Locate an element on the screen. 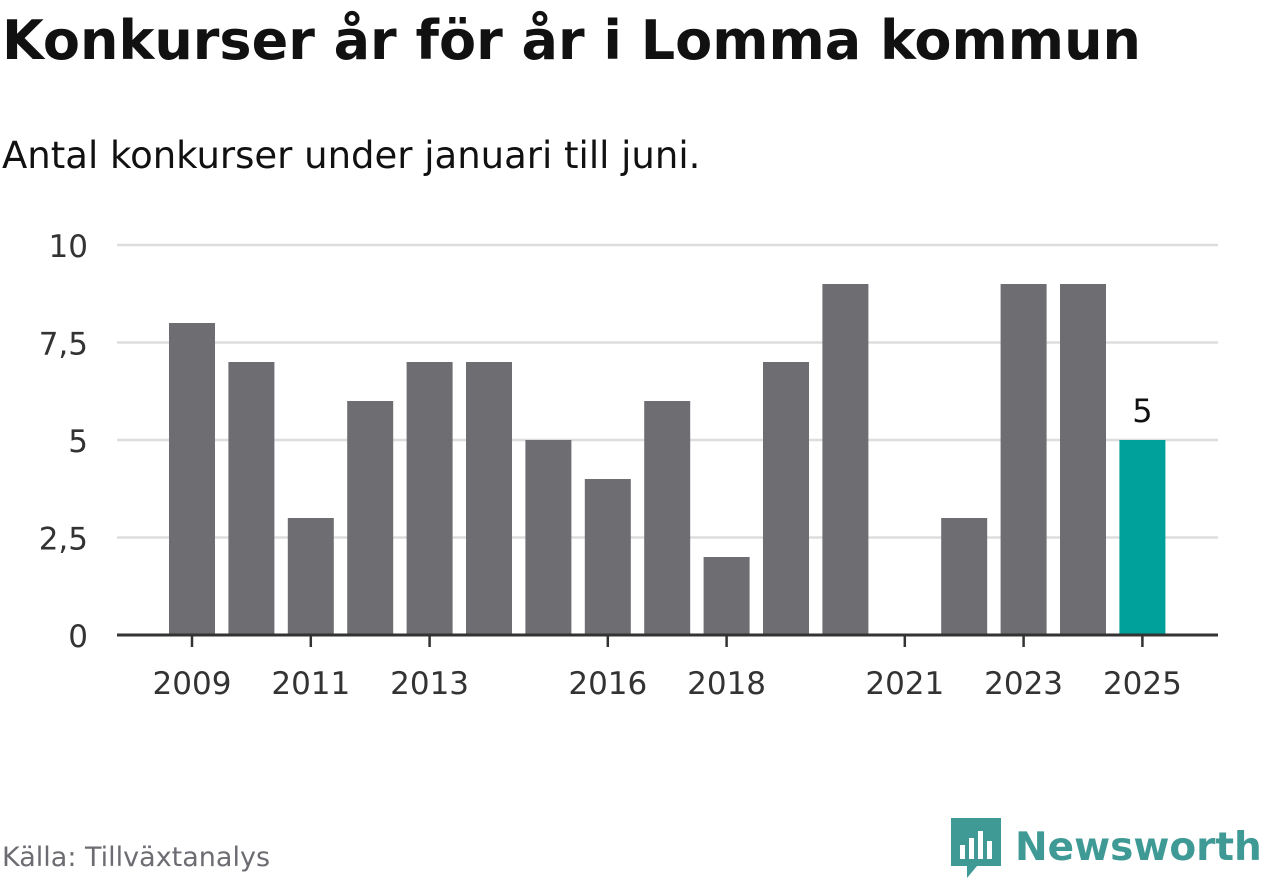 The height and width of the screenshot is (879, 1262). source-note: Källa: Tillväxtanalys is located at coordinates (136, 857).